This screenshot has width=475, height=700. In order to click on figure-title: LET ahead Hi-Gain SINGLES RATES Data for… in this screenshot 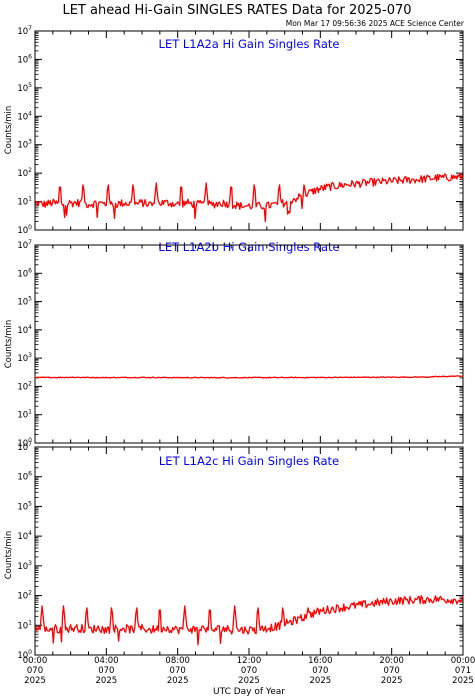, I will do `click(236, 10)`.